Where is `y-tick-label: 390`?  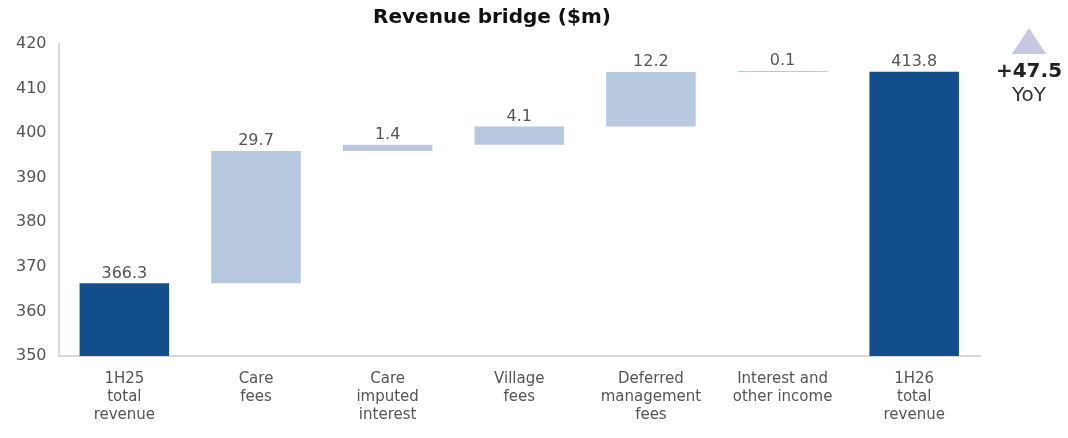 y-tick-label: 390 is located at coordinates (31, 176).